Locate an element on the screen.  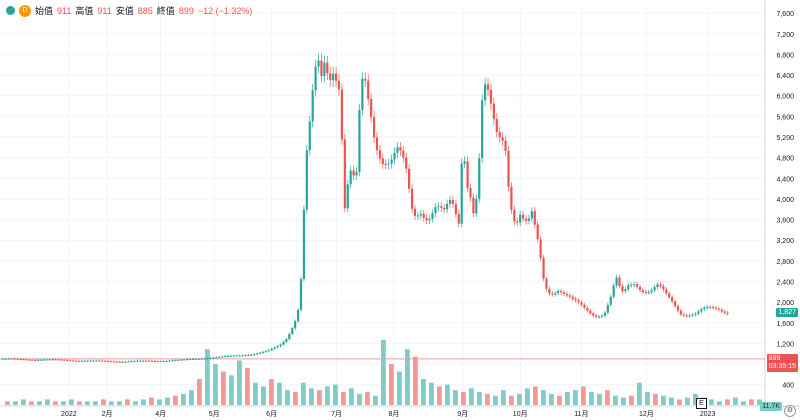
interval-badge: D is located at coordinates (25, 10).